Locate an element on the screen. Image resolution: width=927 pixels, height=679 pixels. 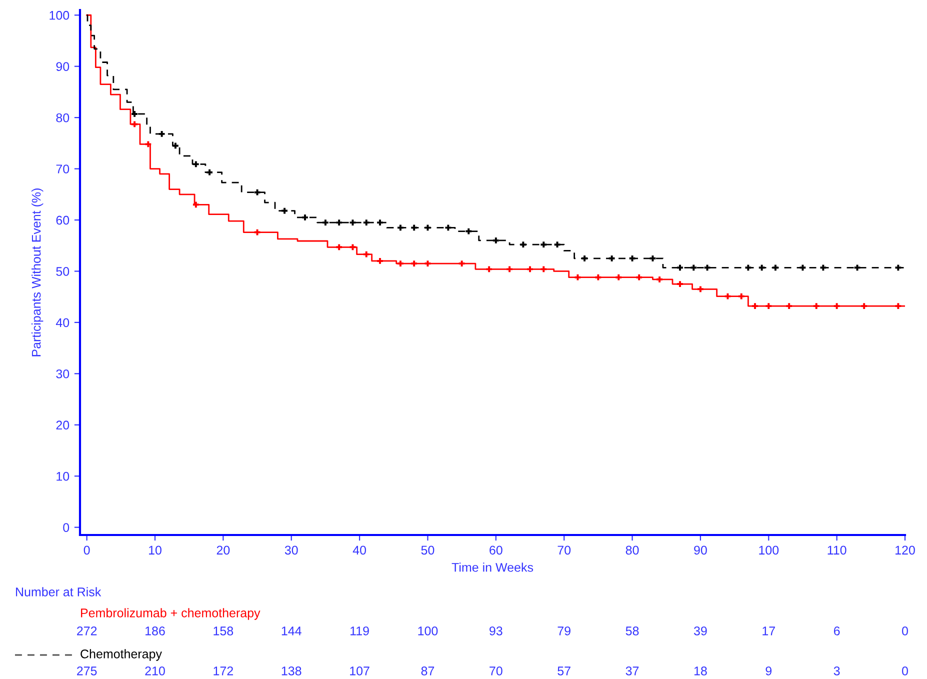
x-tick-label: 70 is located at coordinates (564, 550).